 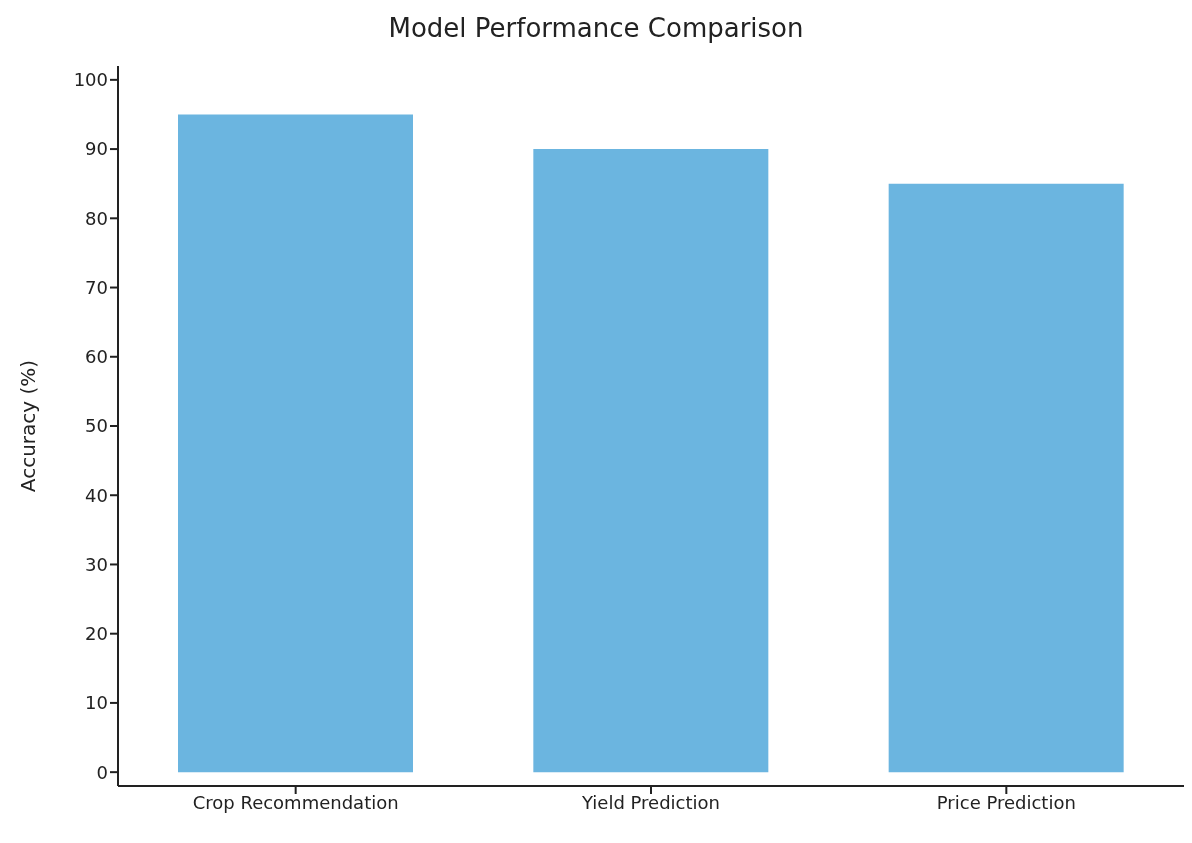 I want to click on y-tick-label: 70, so click(x=96, y=287).